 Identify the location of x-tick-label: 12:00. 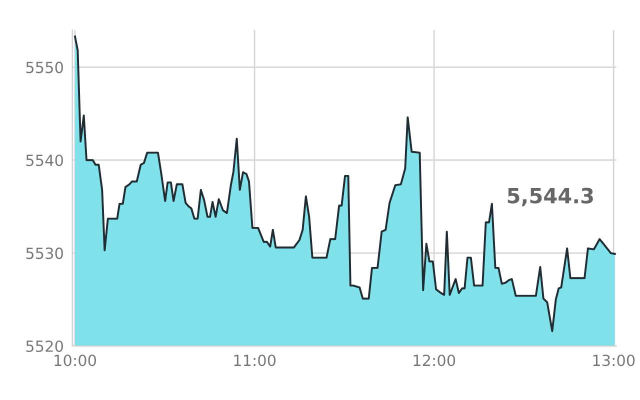
(435, 360).